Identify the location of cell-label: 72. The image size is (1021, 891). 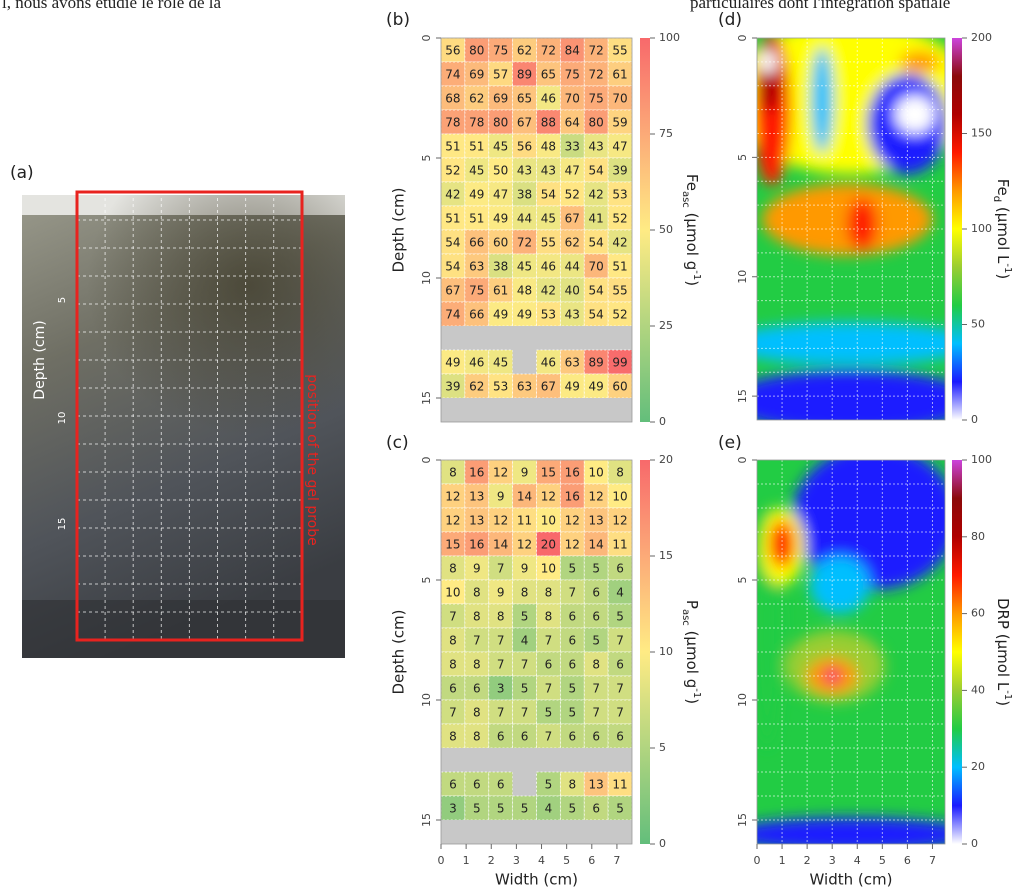
(596, 75).